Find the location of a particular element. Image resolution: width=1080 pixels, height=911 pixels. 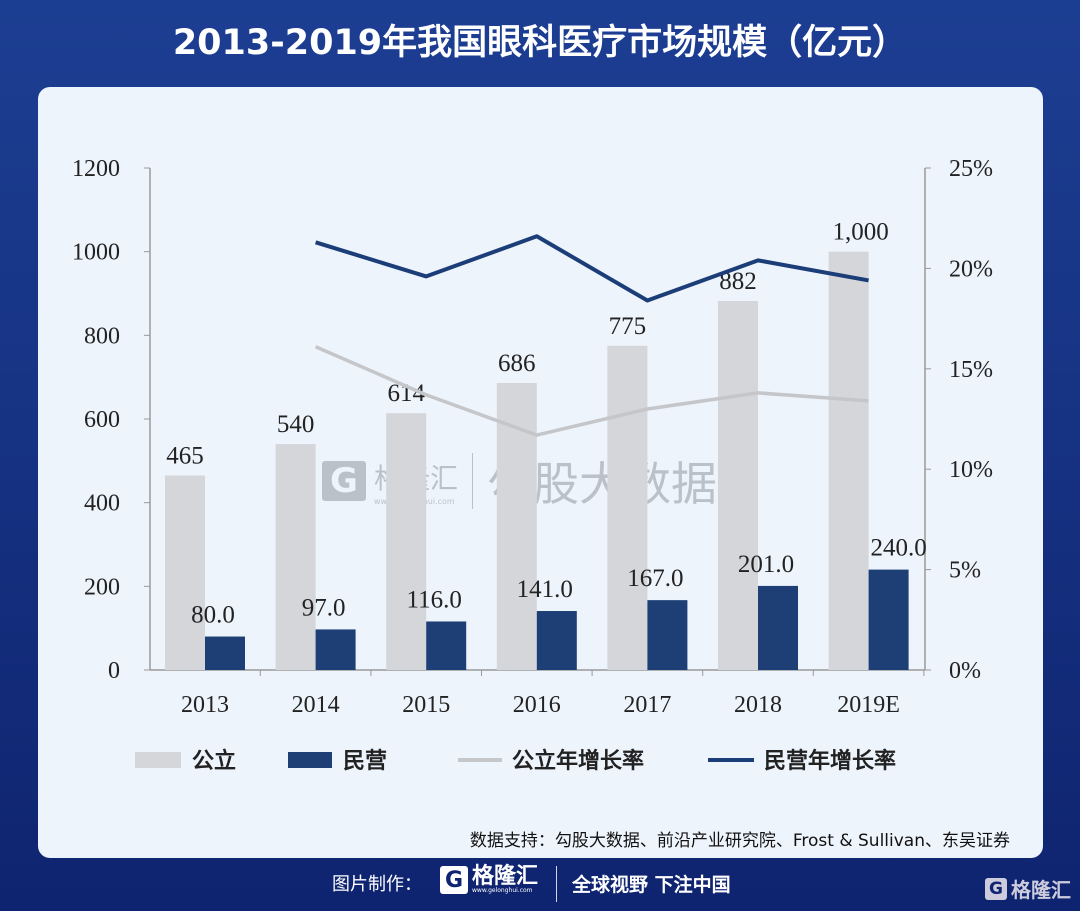

data-label-private: 201.0 is located at coordinates (766, 564).